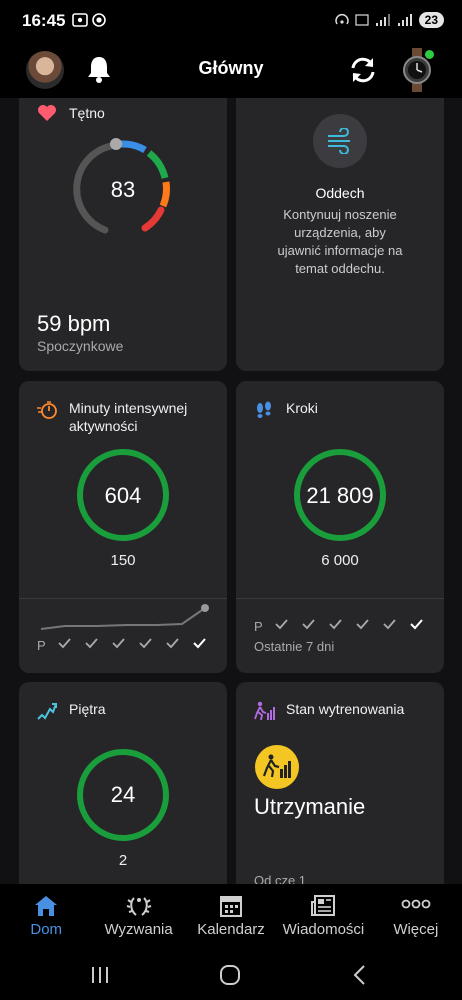 The image size is (462, 1000). What do you see at coordinates (277, 767) in the screenshot?
I see `maintaining-badge-icon` at bounding box center [277, 767].